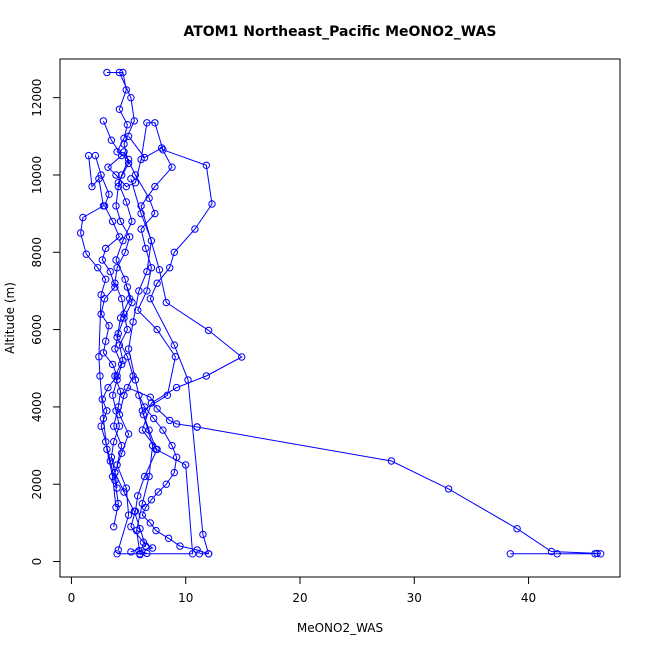  I want to click on y-tick-label: 0, so click(37, 562).